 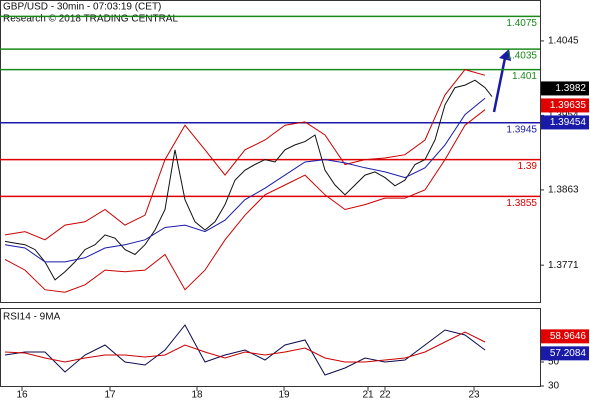 What do you see at coordinates (474, 395) in the screenshot?
I see `x-tick-label: 23` at bounding box center [474, 395].